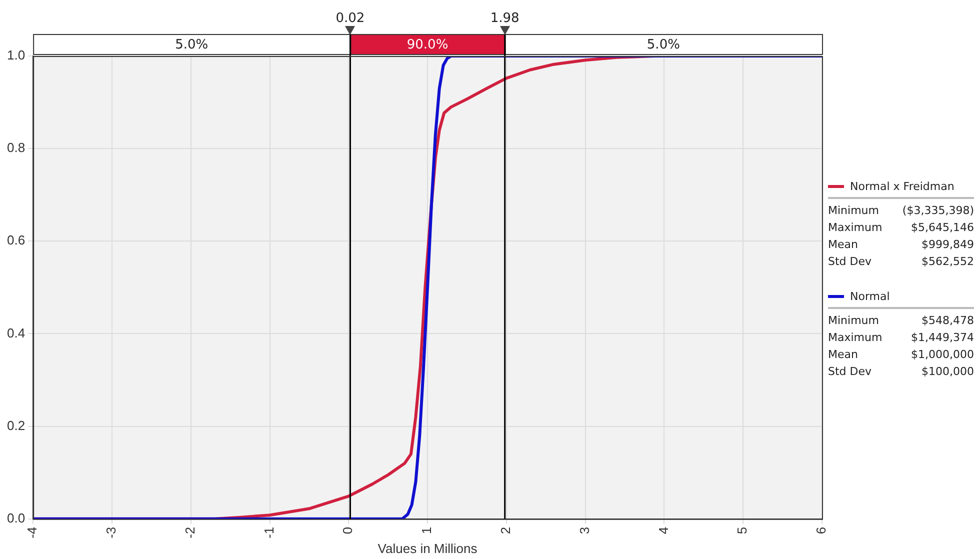 The height and width of the screenshot is (559, 976). I want to click on y-tick-label: 0.0, so click(16, 518).